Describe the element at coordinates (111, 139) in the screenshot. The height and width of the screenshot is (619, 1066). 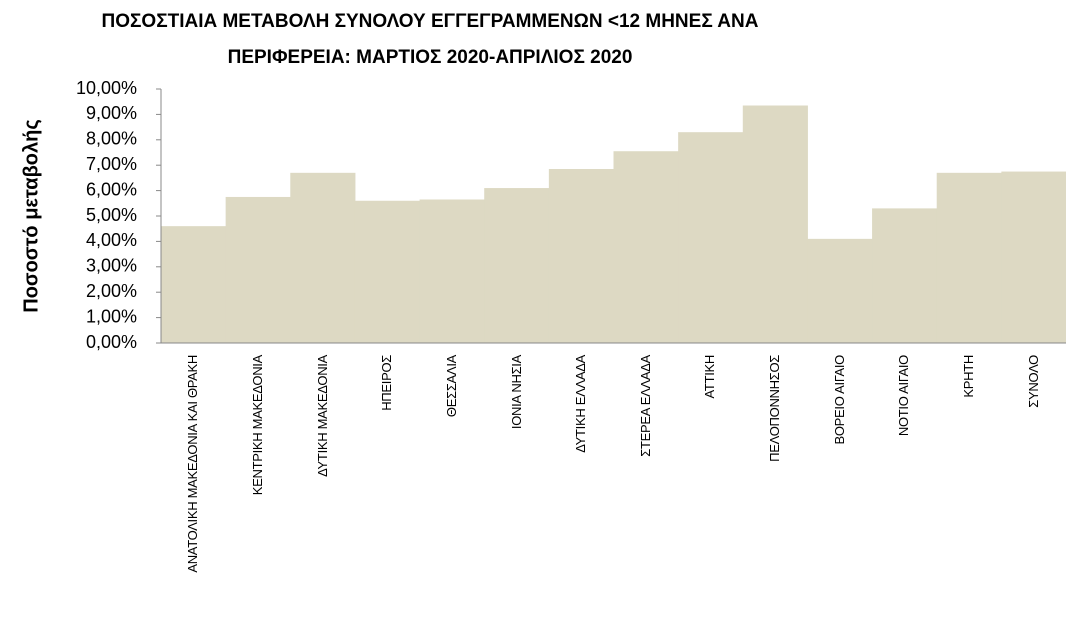
I see `y-tick-label: 8,00%` at that location.